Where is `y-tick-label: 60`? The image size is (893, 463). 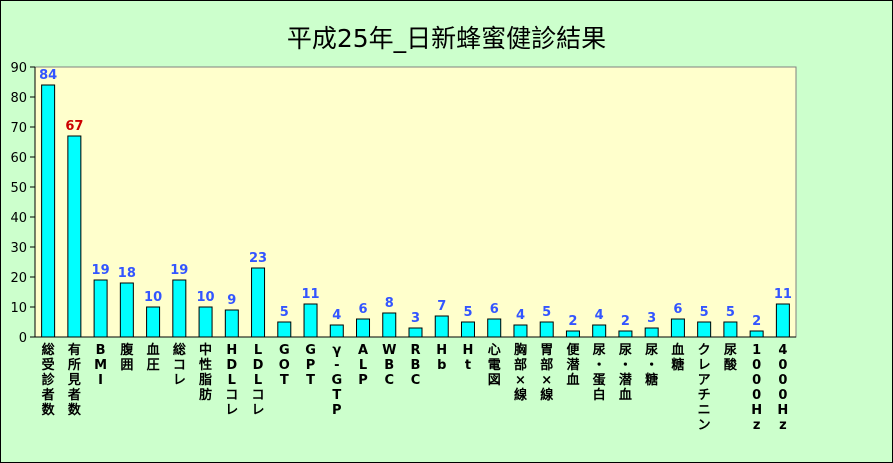 y-tick-label: 60 is located at coordinates (18, 158).